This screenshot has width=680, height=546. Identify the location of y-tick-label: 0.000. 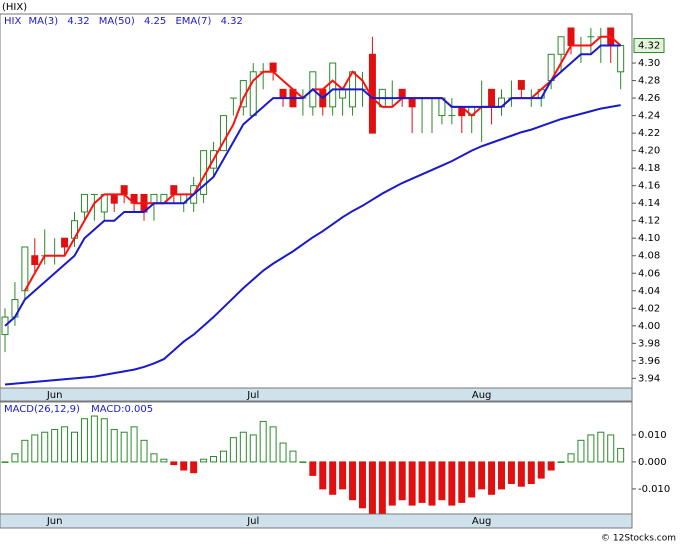
(652, 462).